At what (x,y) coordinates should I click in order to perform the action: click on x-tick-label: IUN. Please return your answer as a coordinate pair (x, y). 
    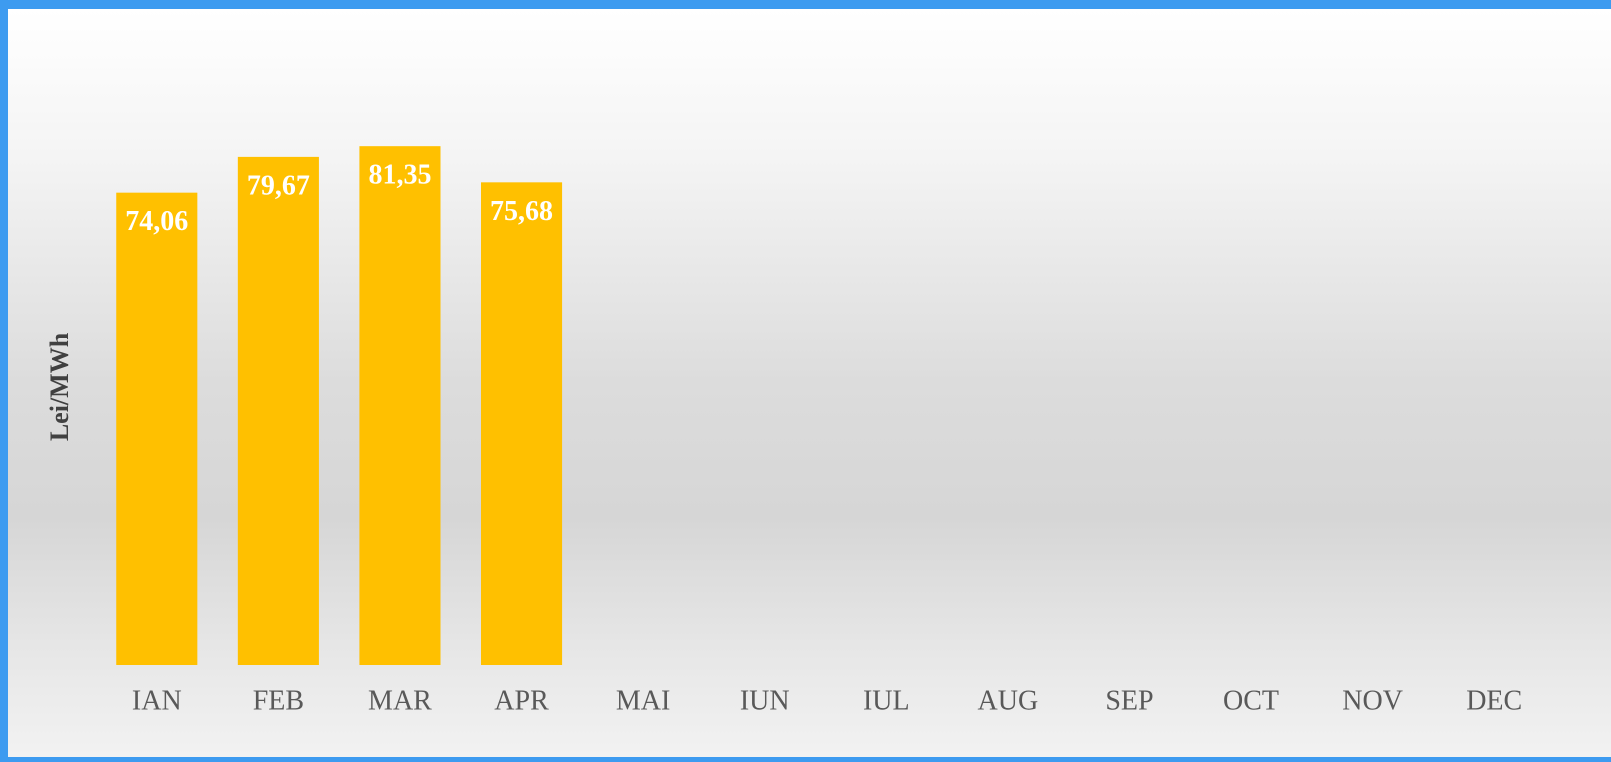
    Looking at the image, I should click on (765, 700).